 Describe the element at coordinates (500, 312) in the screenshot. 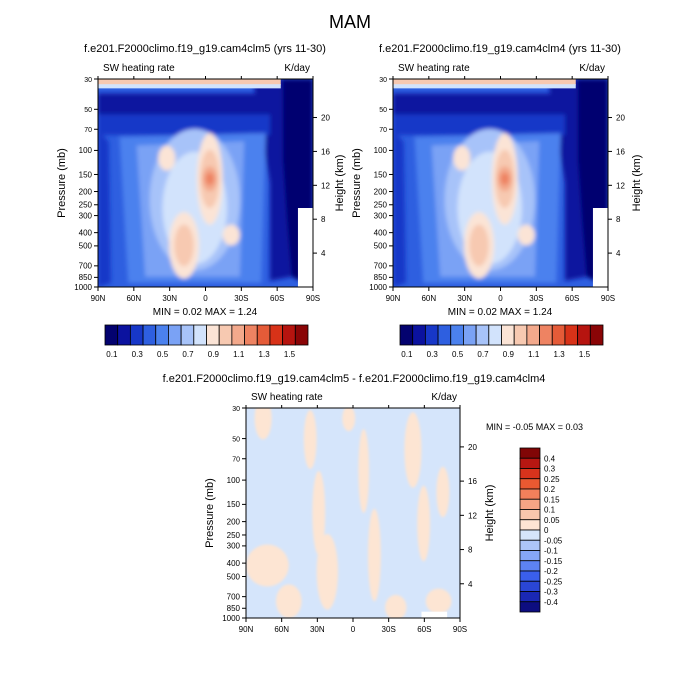

I see `panel-2-minmax: MIN = 0.02 MAX = 1.24` at that location.